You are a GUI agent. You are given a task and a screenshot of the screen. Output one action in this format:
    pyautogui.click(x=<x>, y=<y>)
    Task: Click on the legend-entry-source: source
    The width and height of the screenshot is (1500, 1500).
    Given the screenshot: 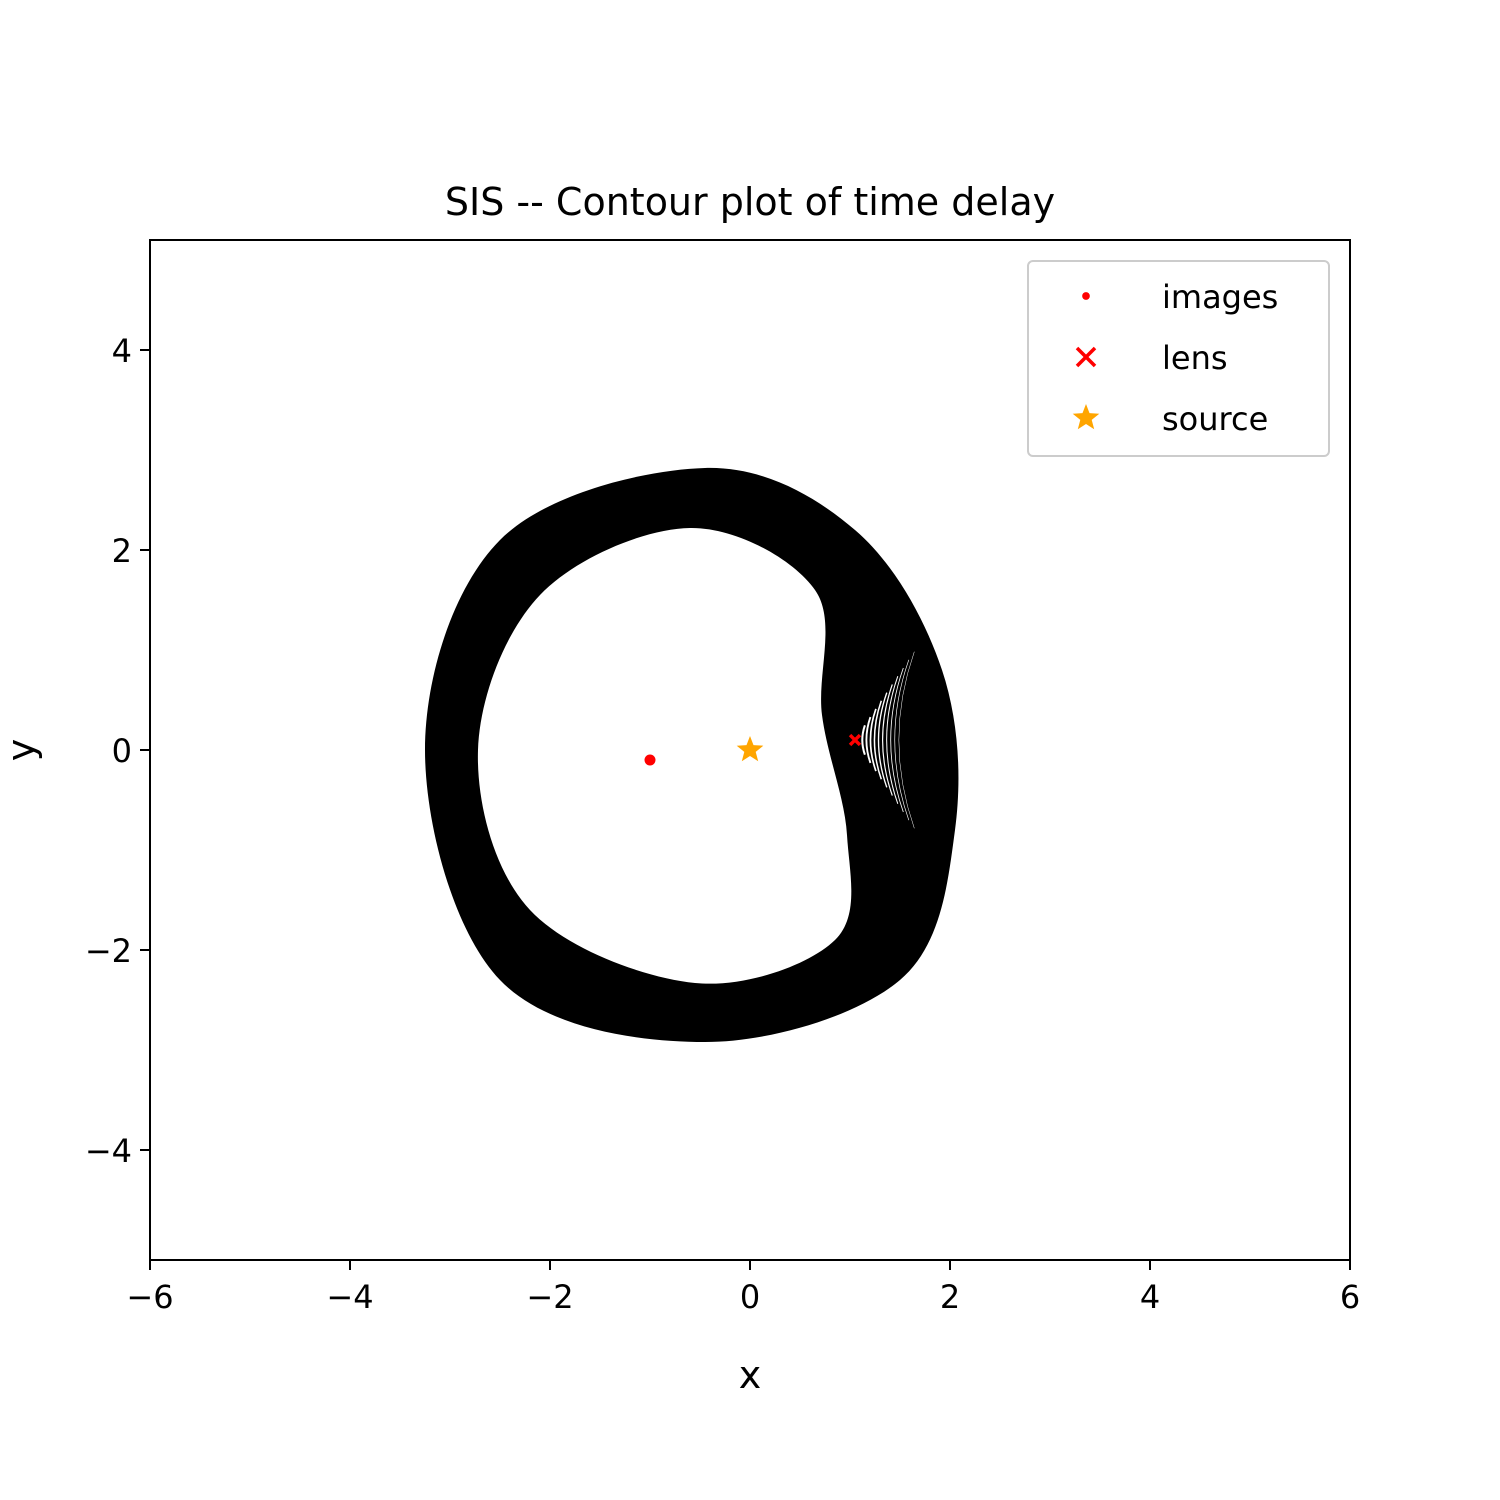 What is the action you would take?
    pyautogui.click(x=1170, y=419)
    